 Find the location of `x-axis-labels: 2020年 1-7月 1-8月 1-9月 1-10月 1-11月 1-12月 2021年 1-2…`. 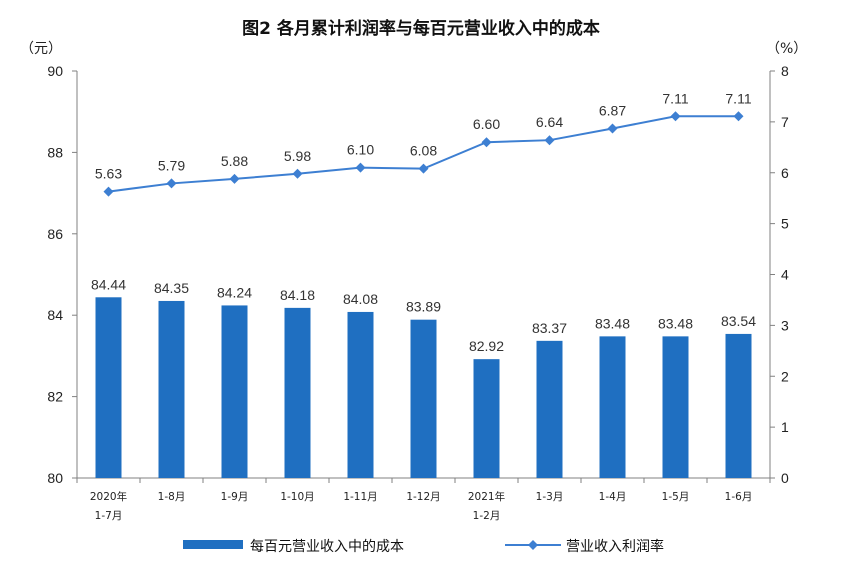

x-axis-labels: 2020年 1-7月 1-8月 1-9月 1-10月 1-11月 1-12月 2021年 1-2… is located at coordinates (421, 506).